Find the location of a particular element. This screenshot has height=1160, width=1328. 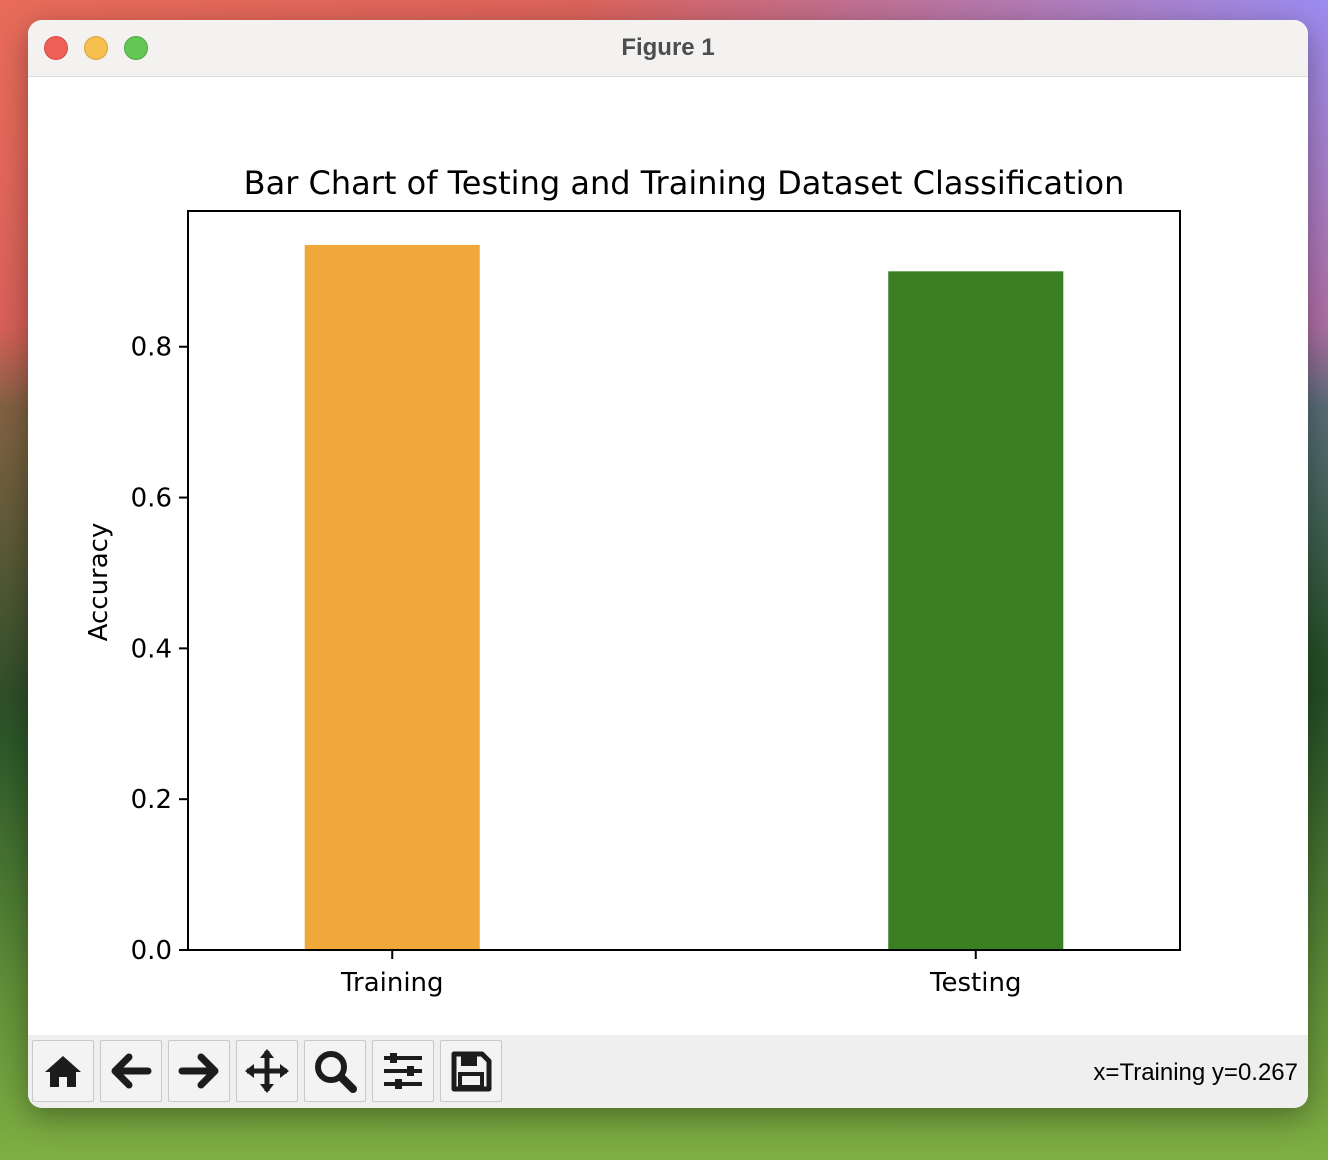

back-arrow-icon is located at coordinates (131, 1071).